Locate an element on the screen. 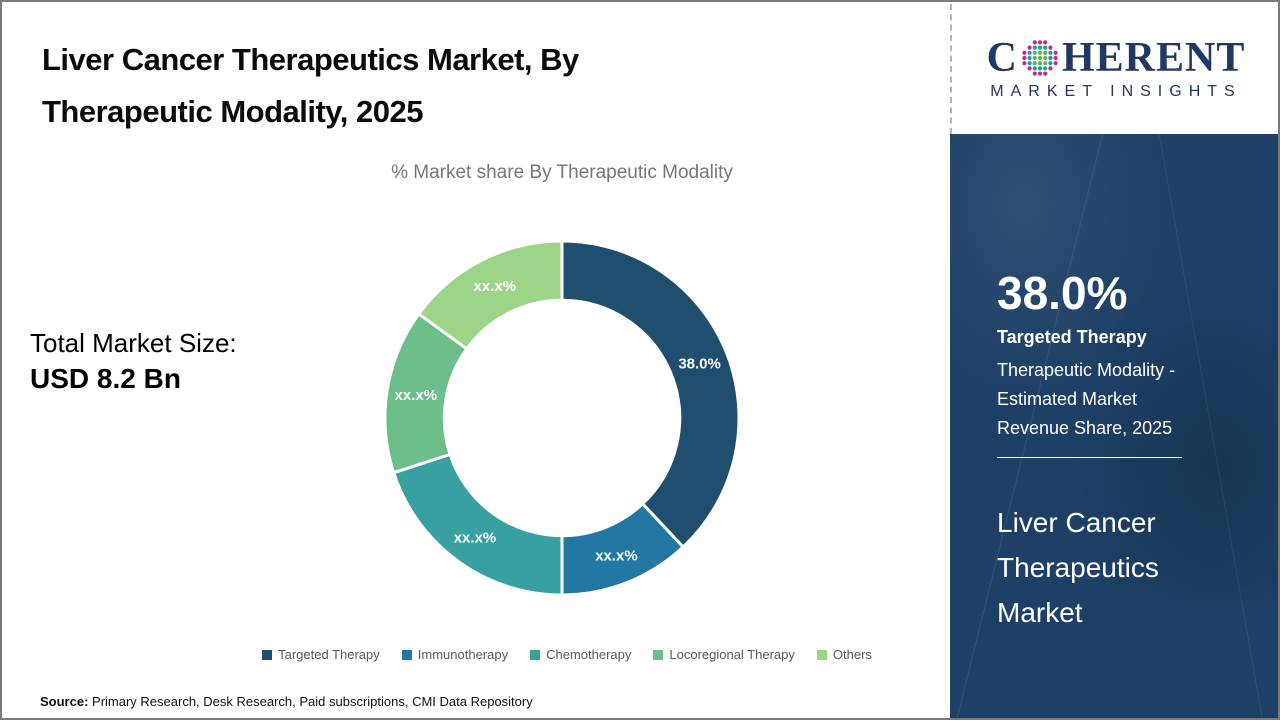 Image resolution: width=1280 pixels, height=720 pixels. highlight-stat-value: 38.0% is located at coordinates (1062, 293).